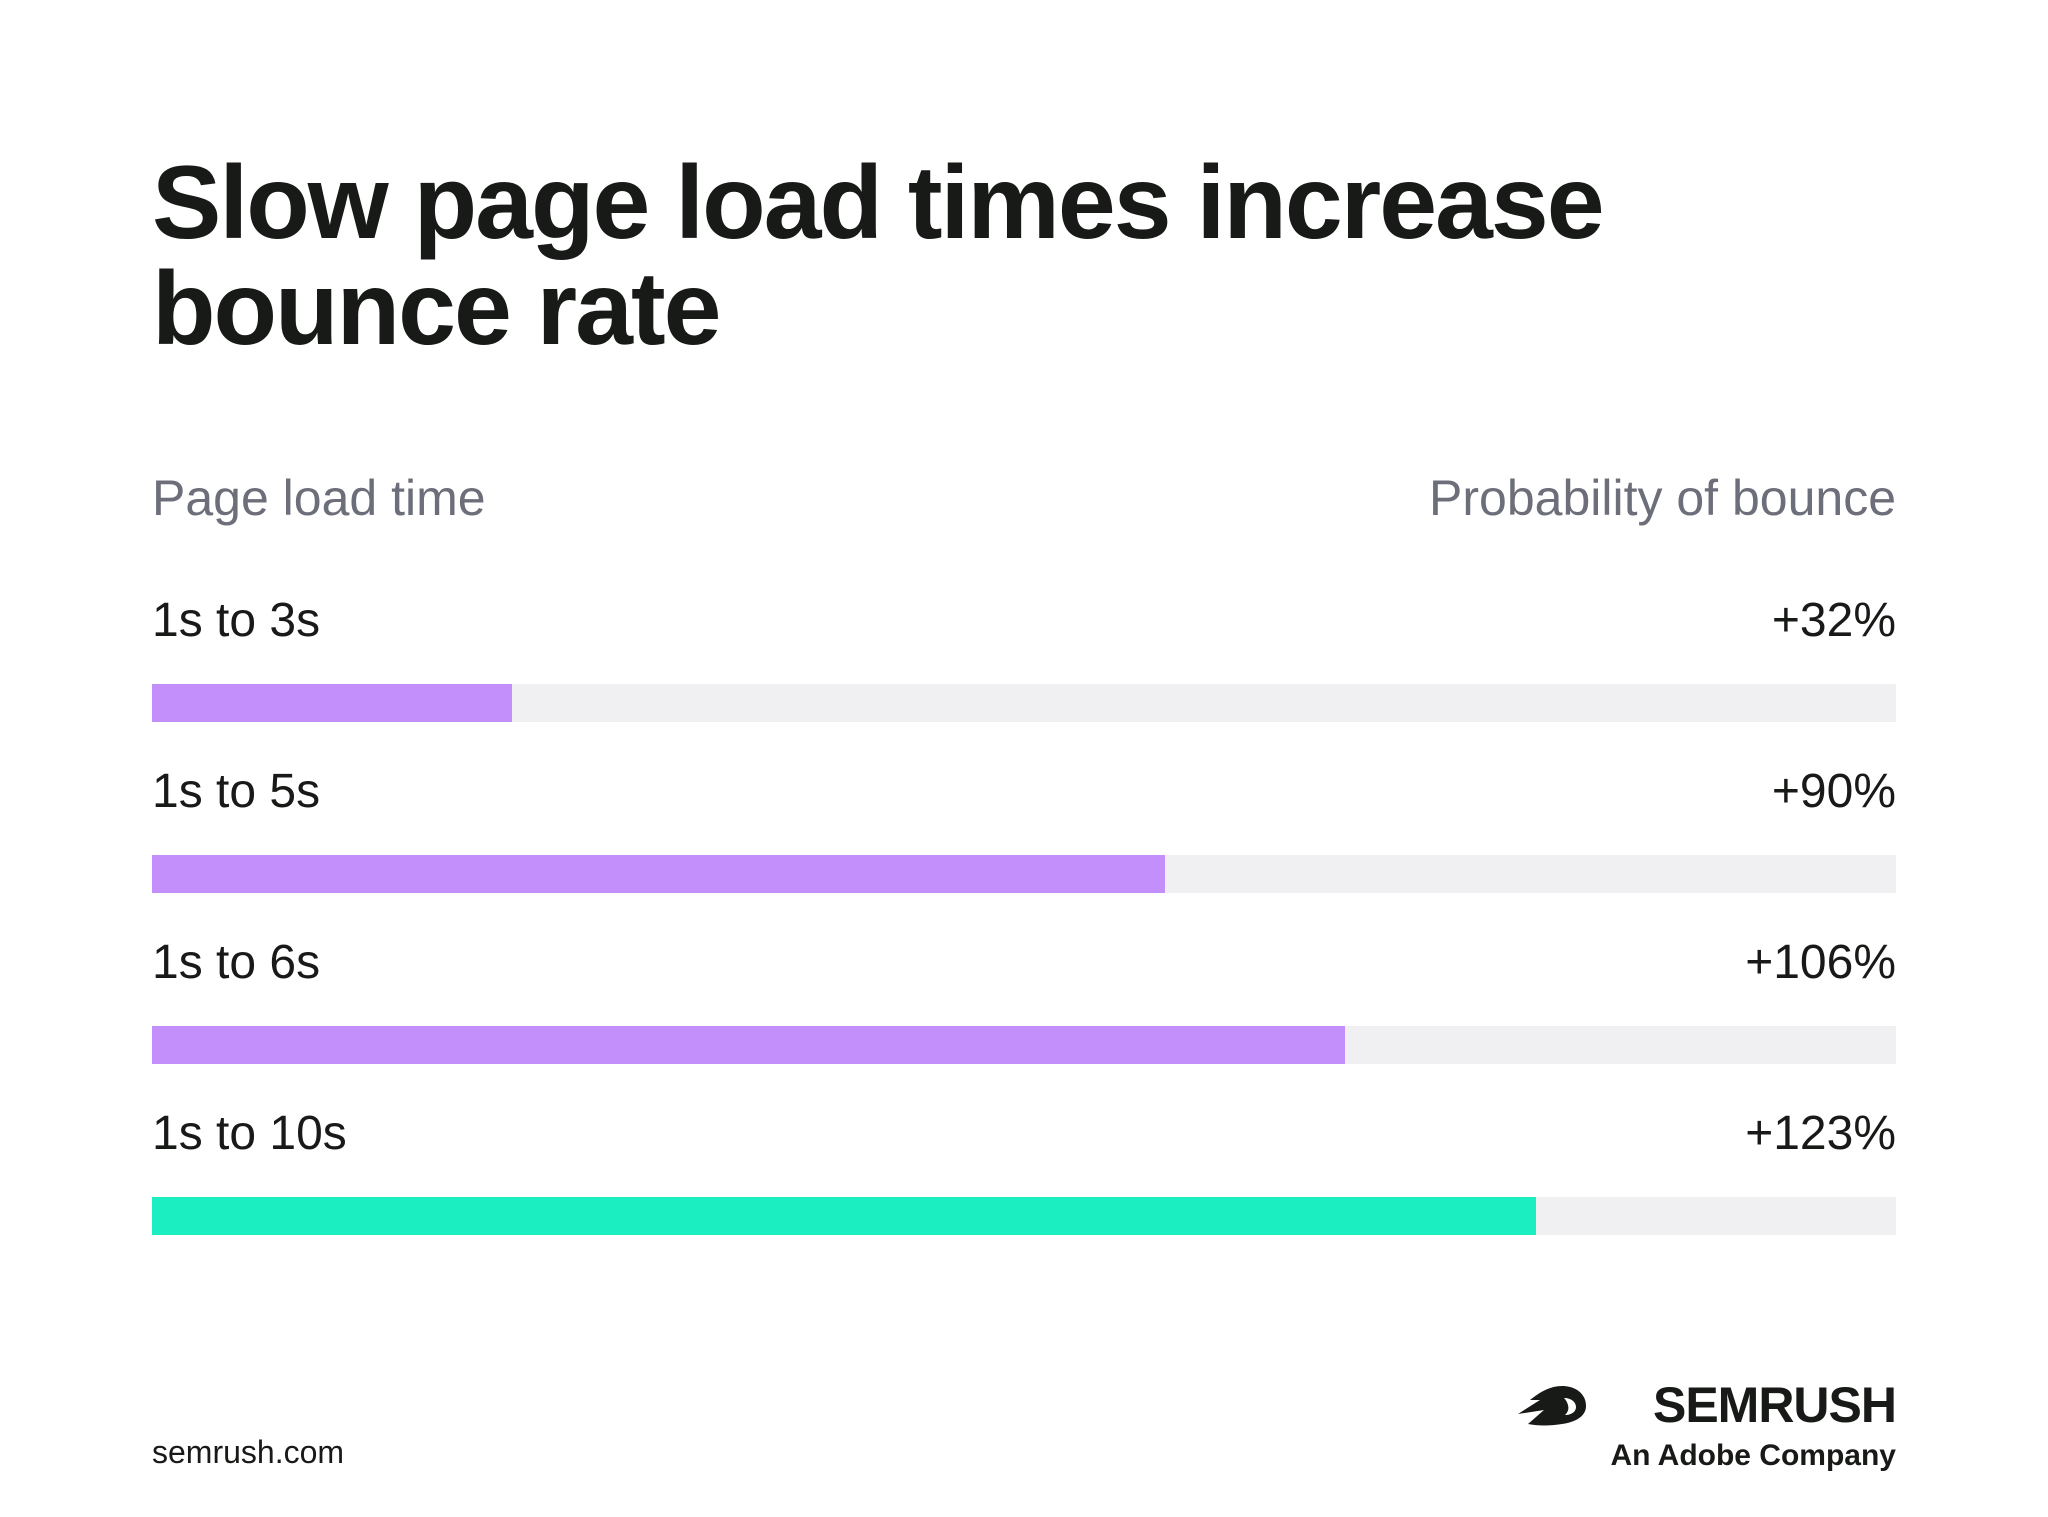  I want to click on column-header-page-load-time: Page load time, so click(319, 498).